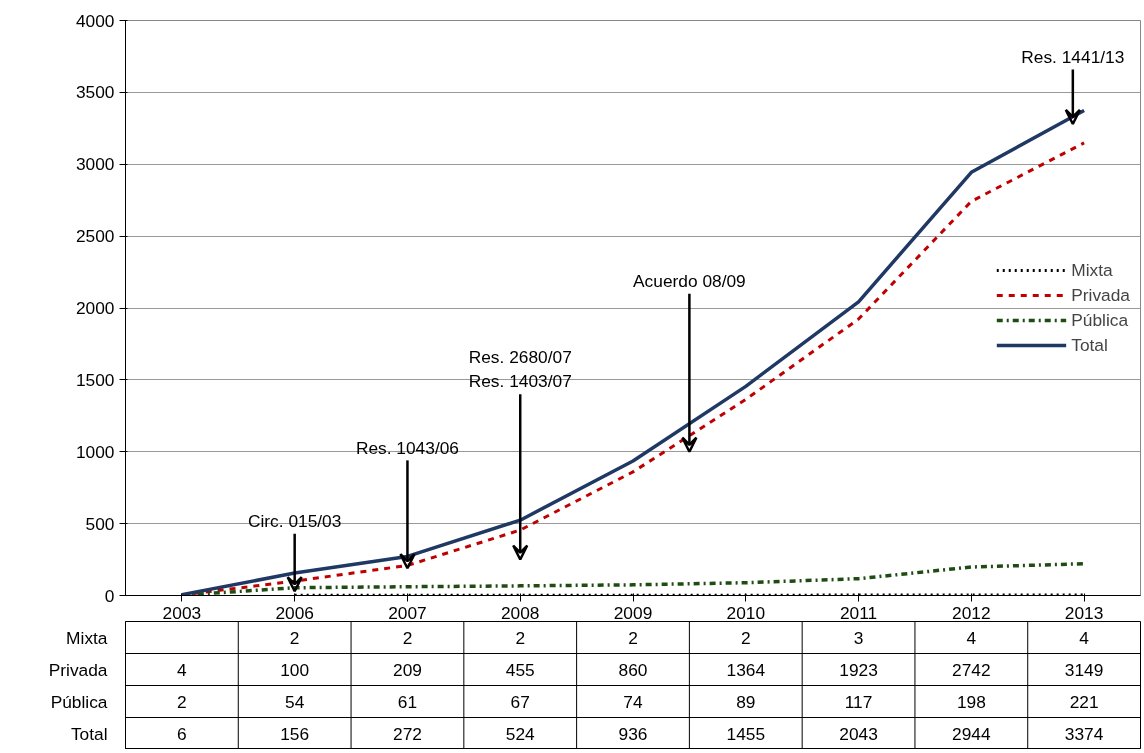 The image size is (1144, 753). I want to click on data-label: 2742, so click(971, 669).